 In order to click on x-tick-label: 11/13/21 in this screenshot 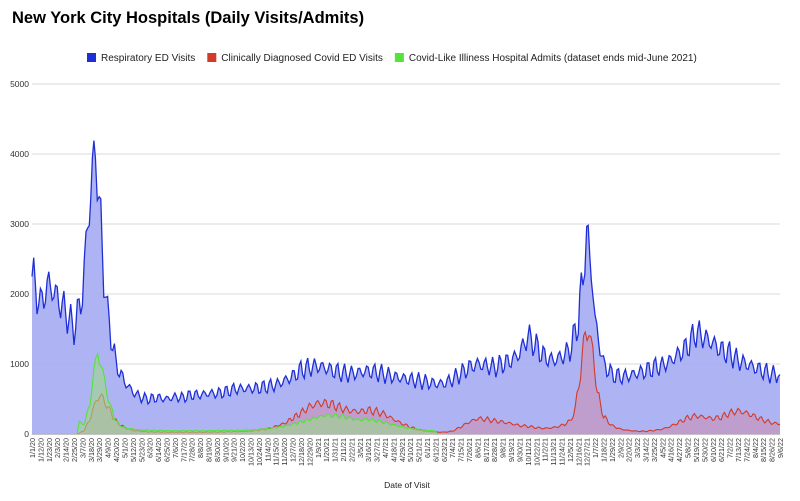, I will do `click(553, 451)`.